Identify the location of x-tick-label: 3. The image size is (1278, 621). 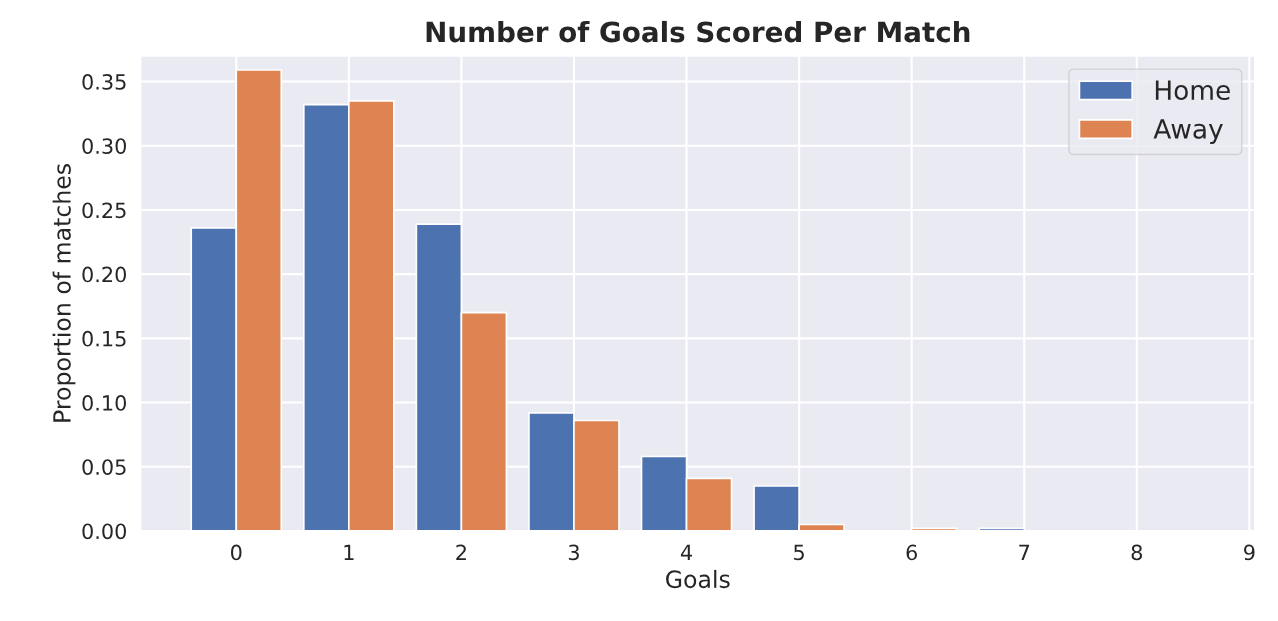
(573, 552).